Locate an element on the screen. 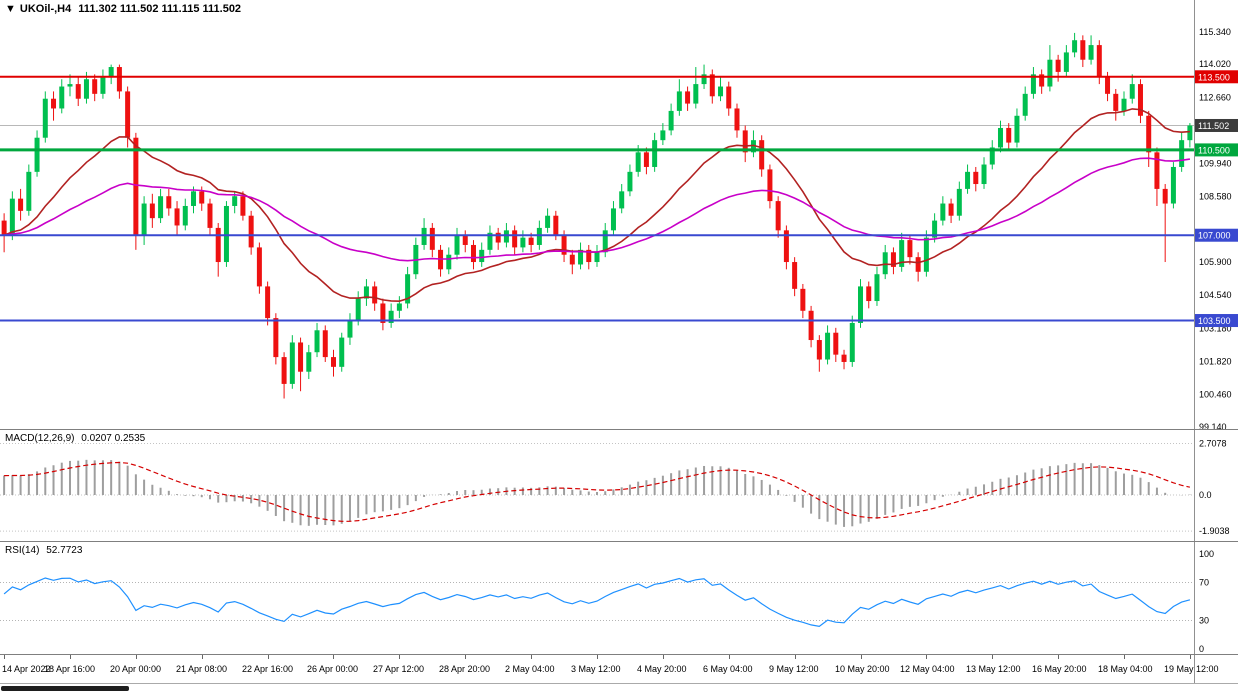  rsi-line is located at coordinates (597, 602).